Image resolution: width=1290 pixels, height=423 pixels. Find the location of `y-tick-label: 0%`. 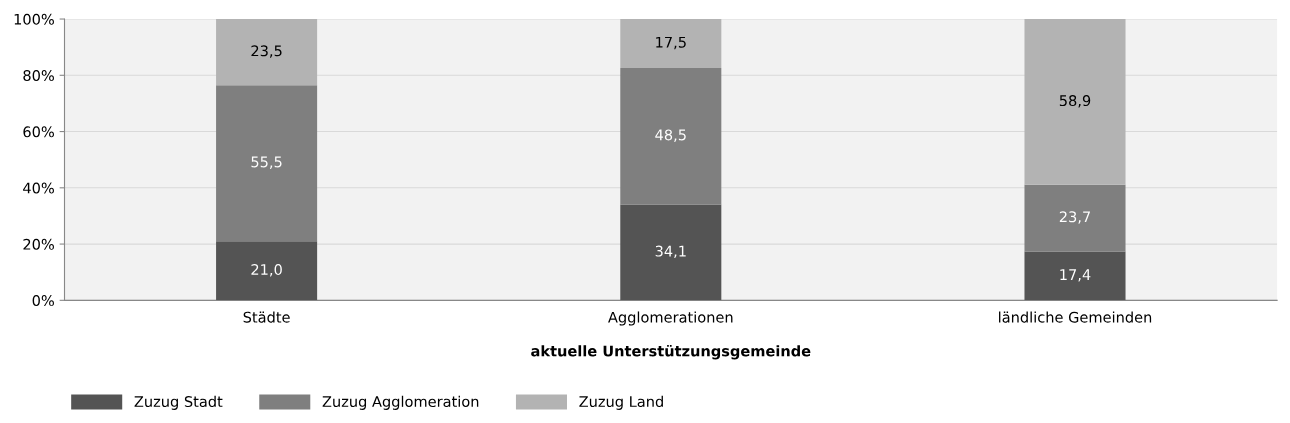

y-tick-label: 0% is located at coordinates (43, 301).